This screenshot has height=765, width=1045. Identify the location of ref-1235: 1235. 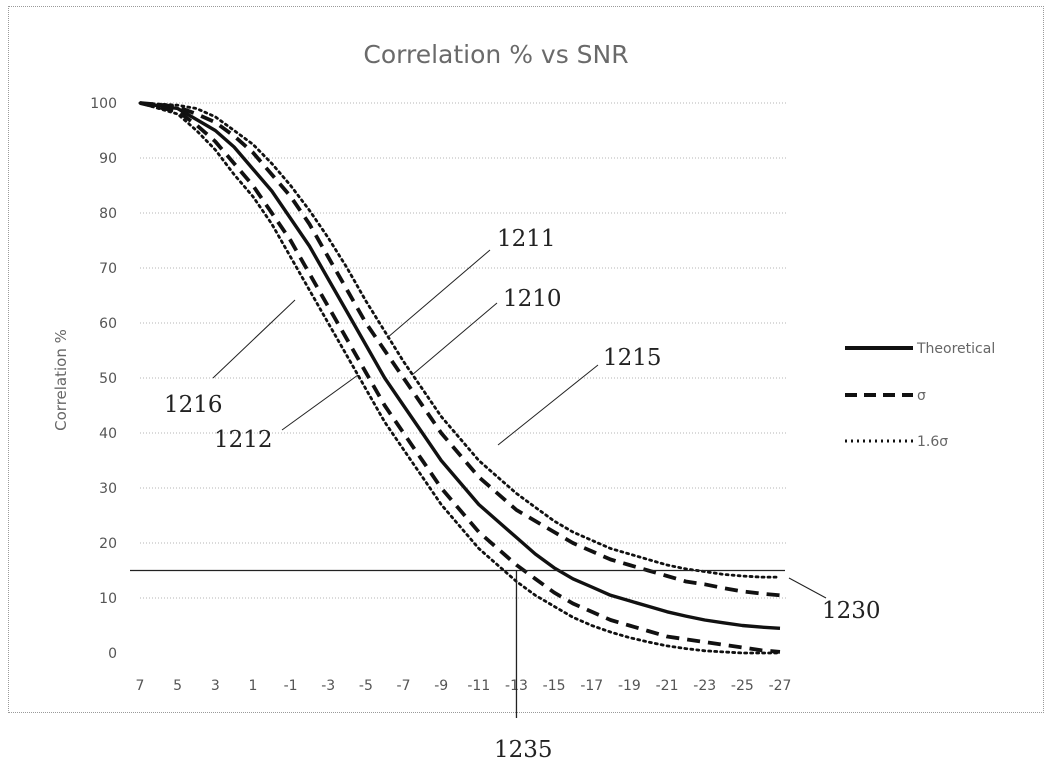
(523, 750).